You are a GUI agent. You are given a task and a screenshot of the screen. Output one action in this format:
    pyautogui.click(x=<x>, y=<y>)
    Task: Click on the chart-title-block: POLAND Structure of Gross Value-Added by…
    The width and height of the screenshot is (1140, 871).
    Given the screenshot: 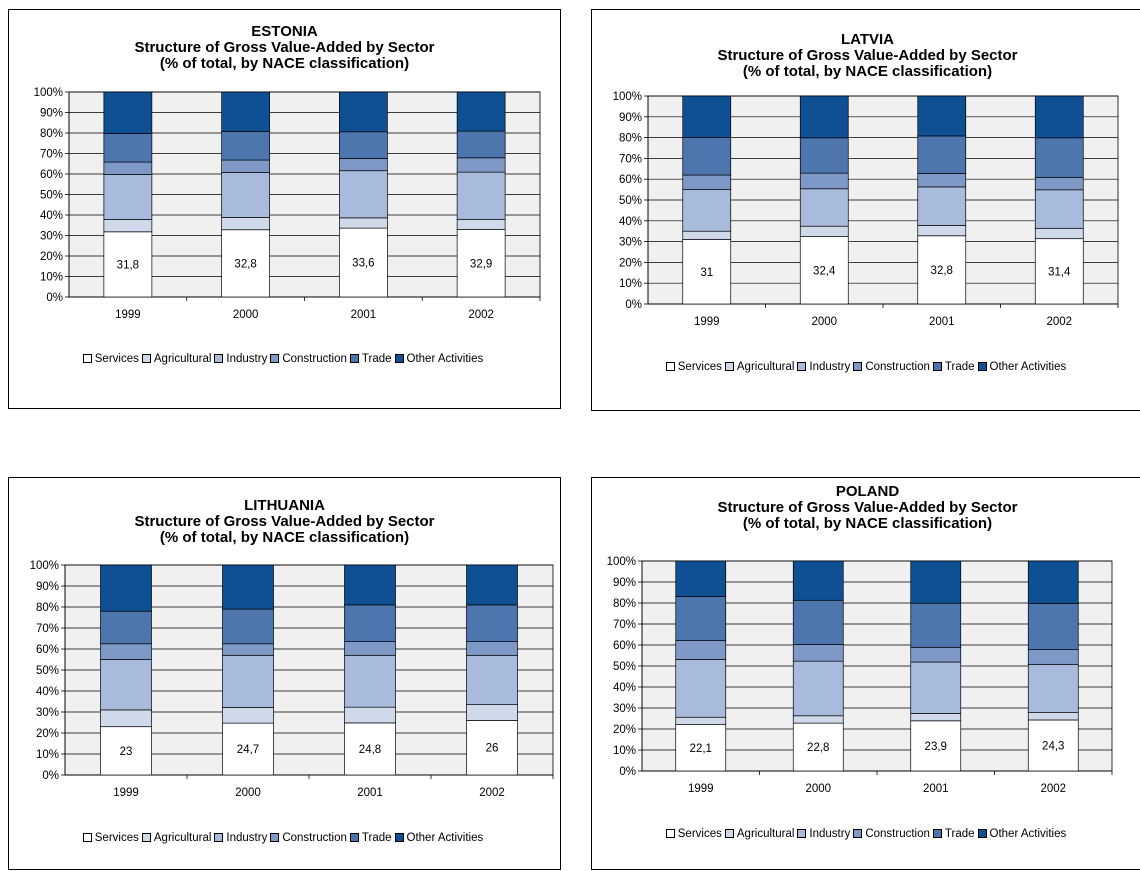 What is the action you would take?
    pyautogui.click(x=866, y=508)
    